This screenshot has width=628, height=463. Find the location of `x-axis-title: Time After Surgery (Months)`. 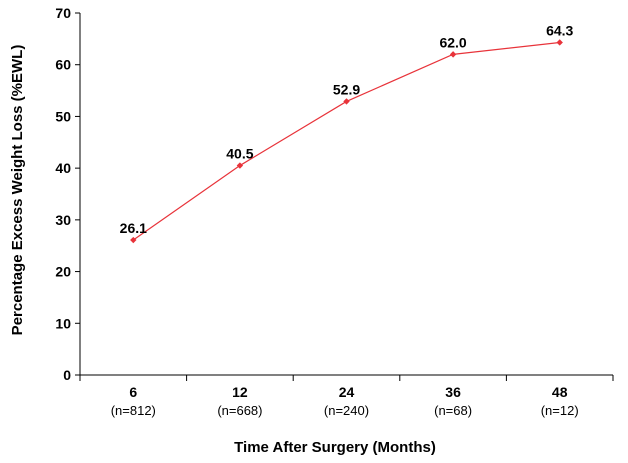

x-axis-title: Time After Surgery (Months) is located at coordinates (335, 447).